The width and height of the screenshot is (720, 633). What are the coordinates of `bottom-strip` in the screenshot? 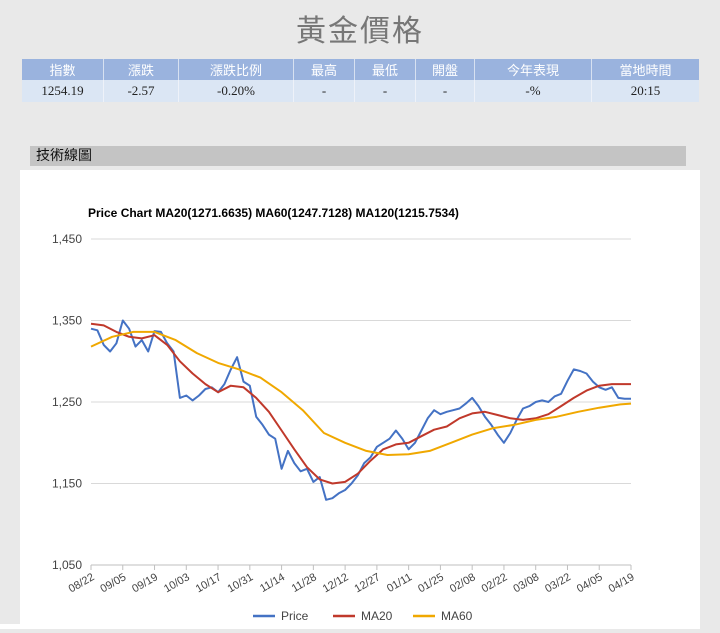 It's located at (65, 626).